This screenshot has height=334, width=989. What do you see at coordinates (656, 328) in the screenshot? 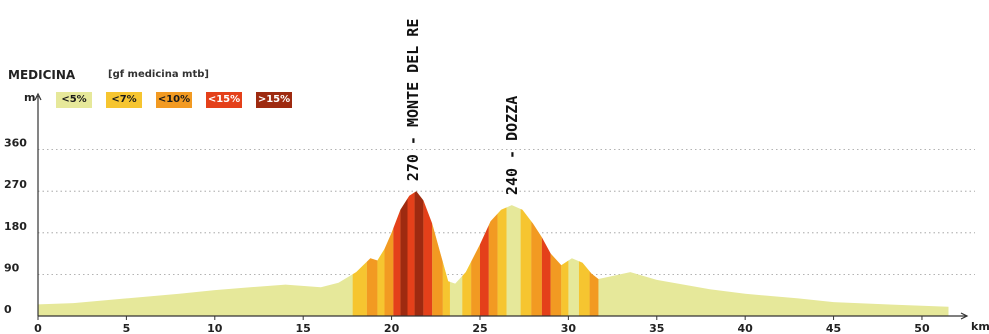
I see `x-tick-label: 35` at bounding box center [656, 328].